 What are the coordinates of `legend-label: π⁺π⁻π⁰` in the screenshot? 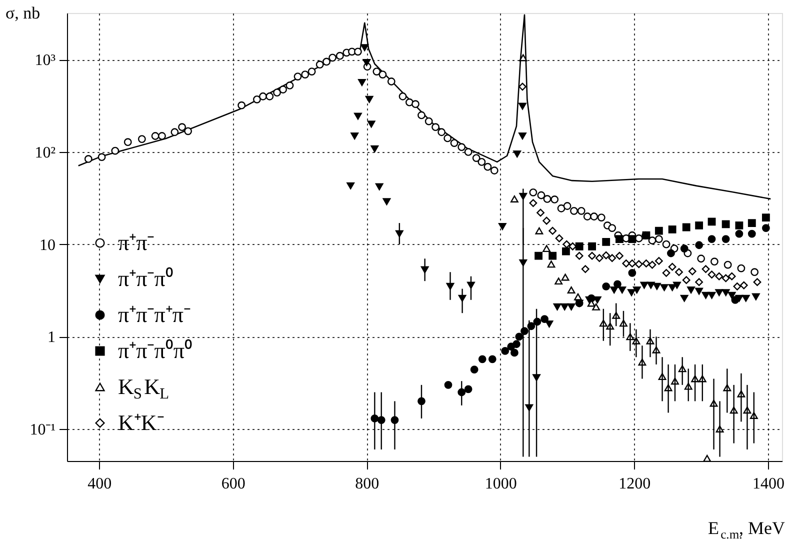 It's located at (146, 278).